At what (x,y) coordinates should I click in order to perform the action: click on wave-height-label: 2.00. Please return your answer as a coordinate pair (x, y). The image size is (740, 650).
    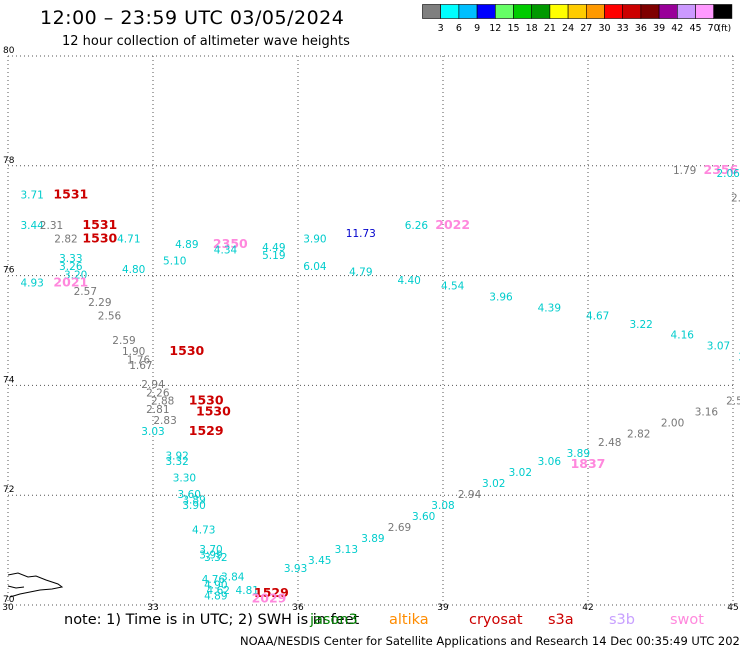
    Looking at the image, I should click on (672, 424).